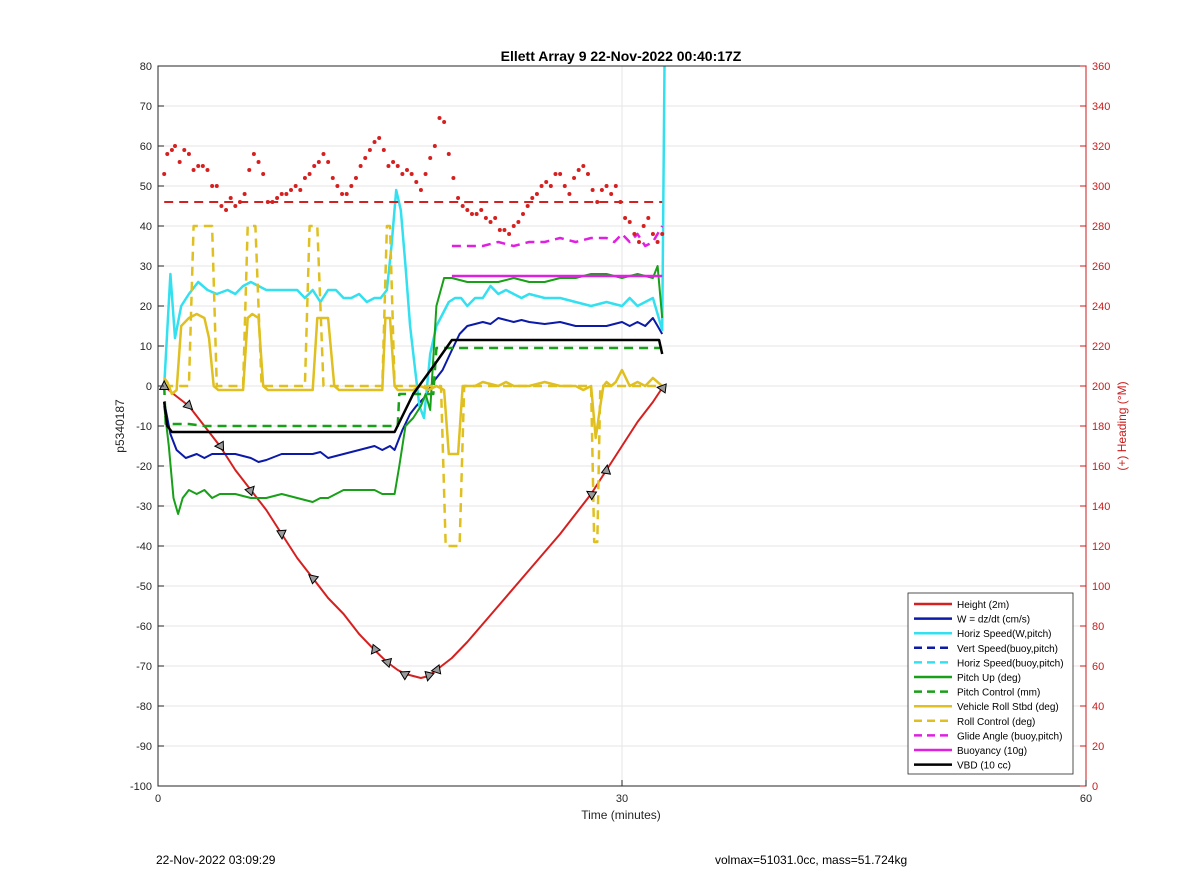 The height and width of the screenshot is (885, 1200). What do you see at coordinates (1098, 667) in the screenshot?
I see `y2-tick-label: 60` at bounding box center [1098, 667].